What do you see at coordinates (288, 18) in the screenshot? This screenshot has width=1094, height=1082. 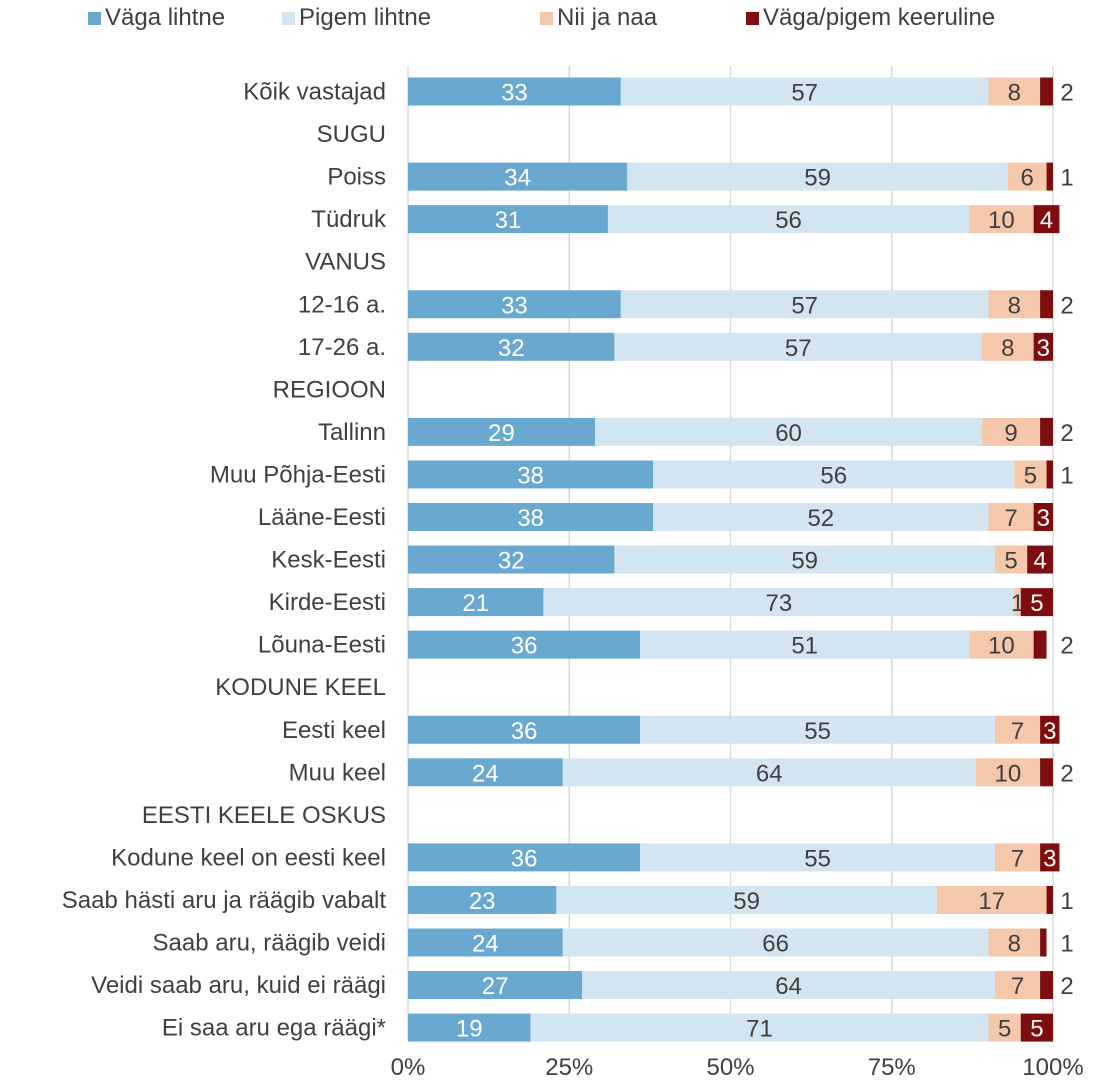 I see `legend-swatch-pigem-lihtne` at bounding box center [288, 18].